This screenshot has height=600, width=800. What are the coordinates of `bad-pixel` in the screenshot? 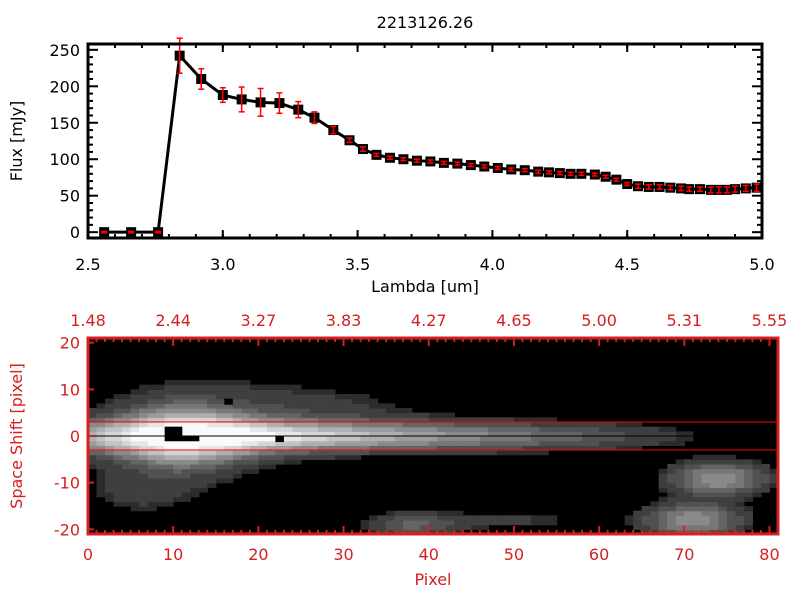 It's located at (228, 401).